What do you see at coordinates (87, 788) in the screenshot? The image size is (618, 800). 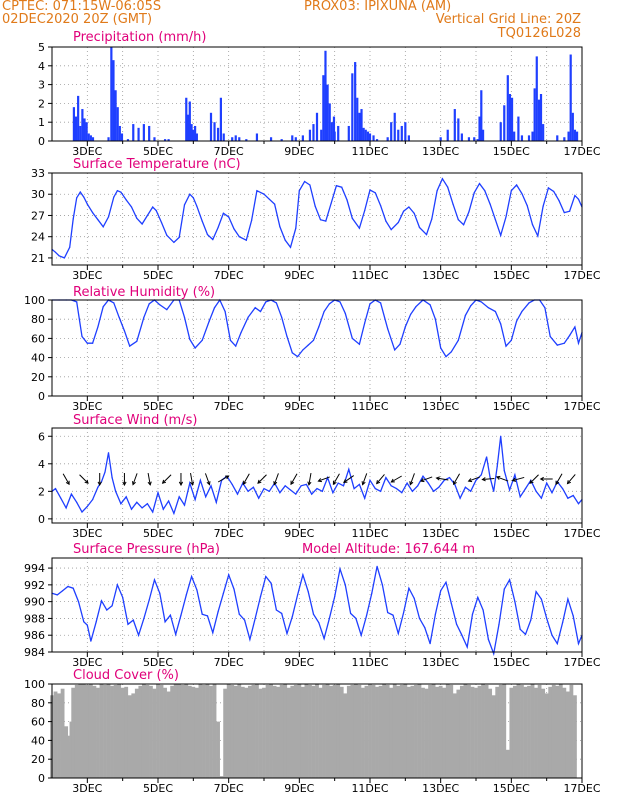 I see `x-tick-label: 3DEC` at bounding box center [87, 788].